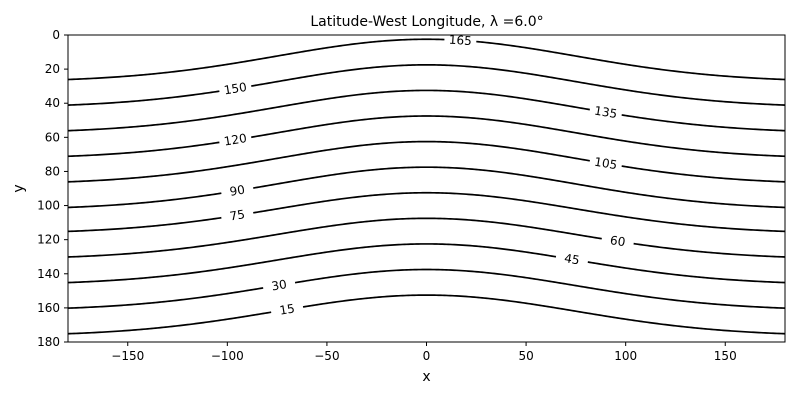 This screenshot has width=800, height=400. What do you see at coordinates (525, 356) in the screenshot?
I see `x-tick-label: 50` at bounding box center [525, 356].